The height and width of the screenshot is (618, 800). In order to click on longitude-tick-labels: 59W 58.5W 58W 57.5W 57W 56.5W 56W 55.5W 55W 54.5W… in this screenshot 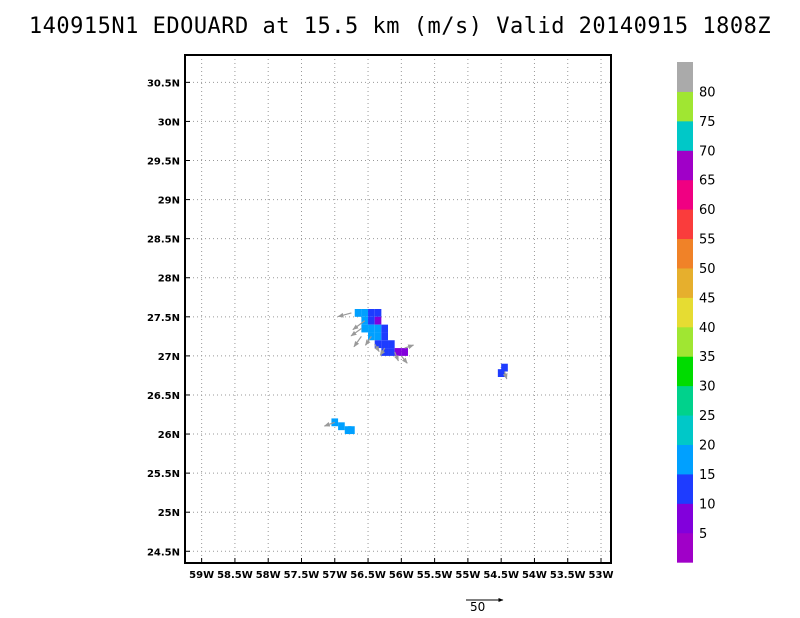, I will do `click(401, 575)`.